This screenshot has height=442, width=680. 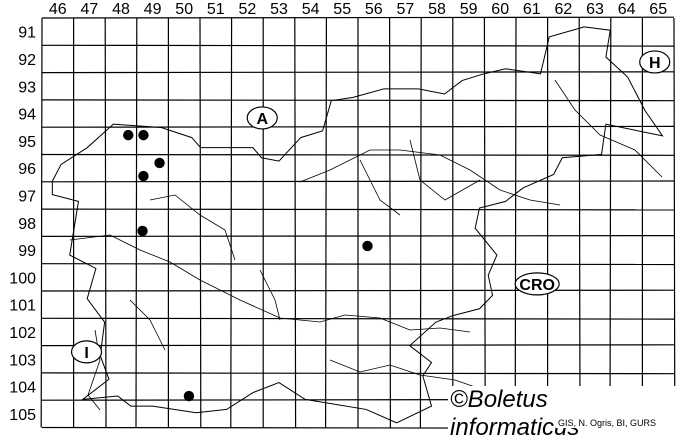 What do you see at coordinates (532, 9) in the screenshot?
I see `column-label: 61` at bounding box center [532, 9].